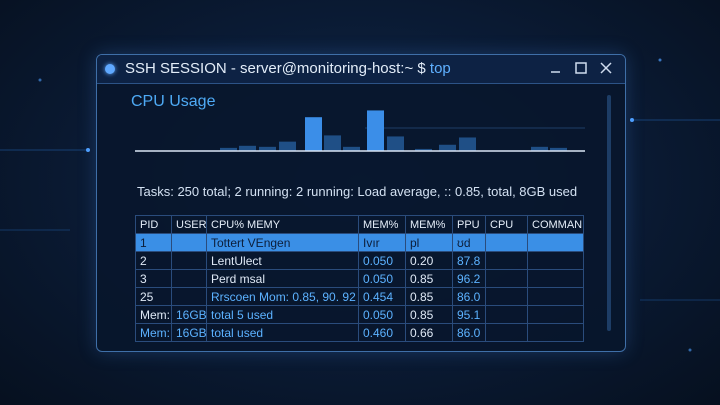 Image resolution: width=720 pixels, height=405 pixels. I want to click on value-cell: Ivır, so click(382, 242).